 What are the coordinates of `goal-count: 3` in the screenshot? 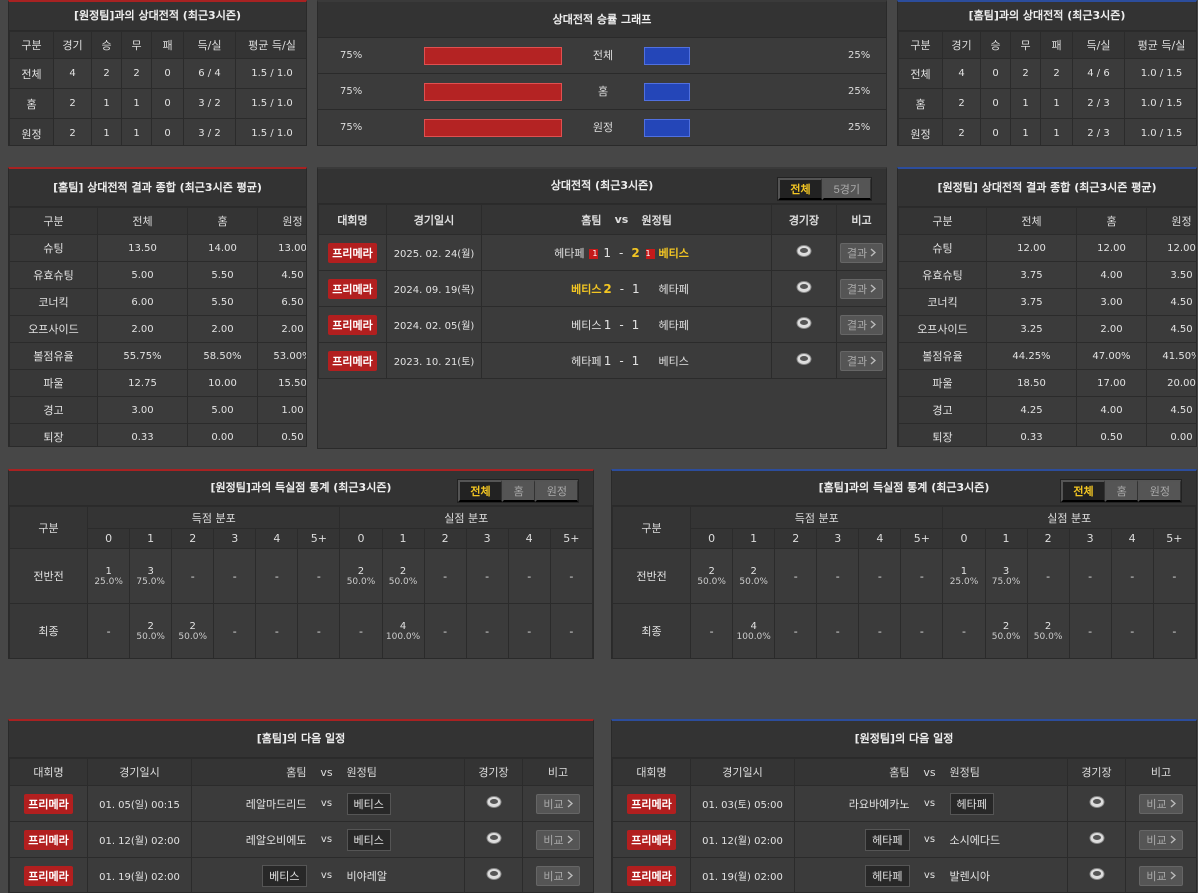 It's located at (150, 571).